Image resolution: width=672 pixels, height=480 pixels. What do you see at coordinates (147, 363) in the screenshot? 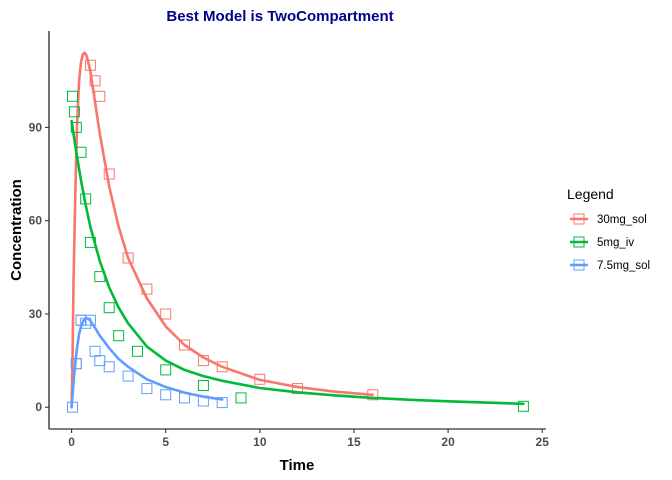
I see `series-7.5mg_sol` at bounding box center [147, 363].